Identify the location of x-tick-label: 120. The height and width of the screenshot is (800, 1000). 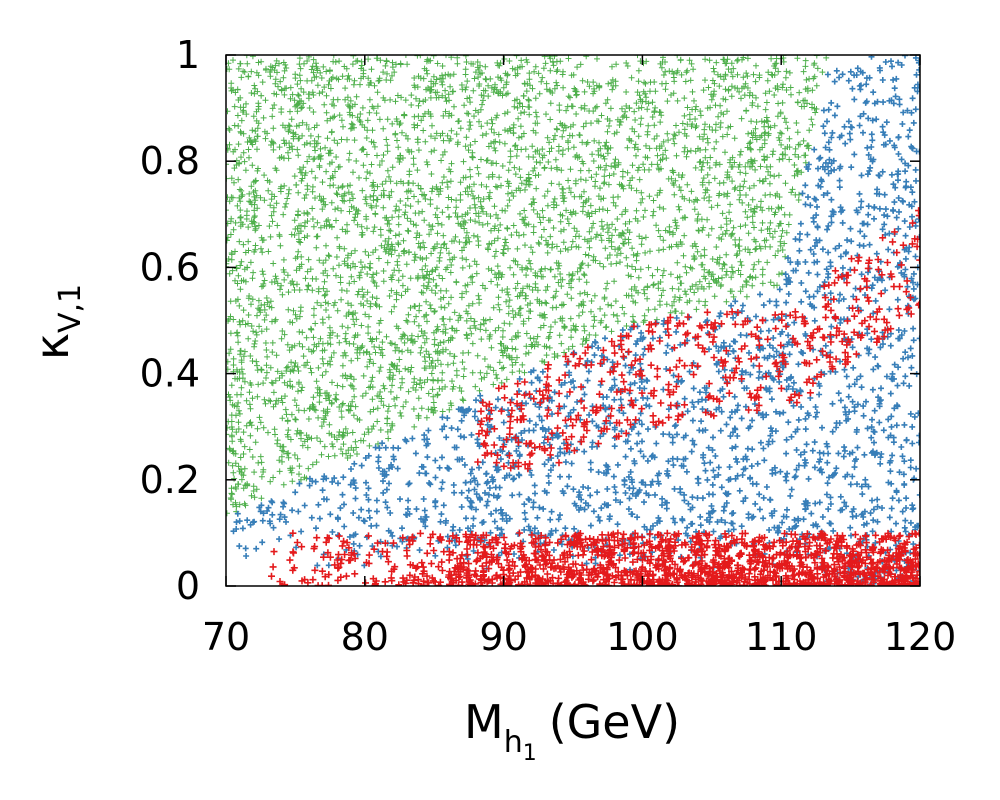
(920, 637).